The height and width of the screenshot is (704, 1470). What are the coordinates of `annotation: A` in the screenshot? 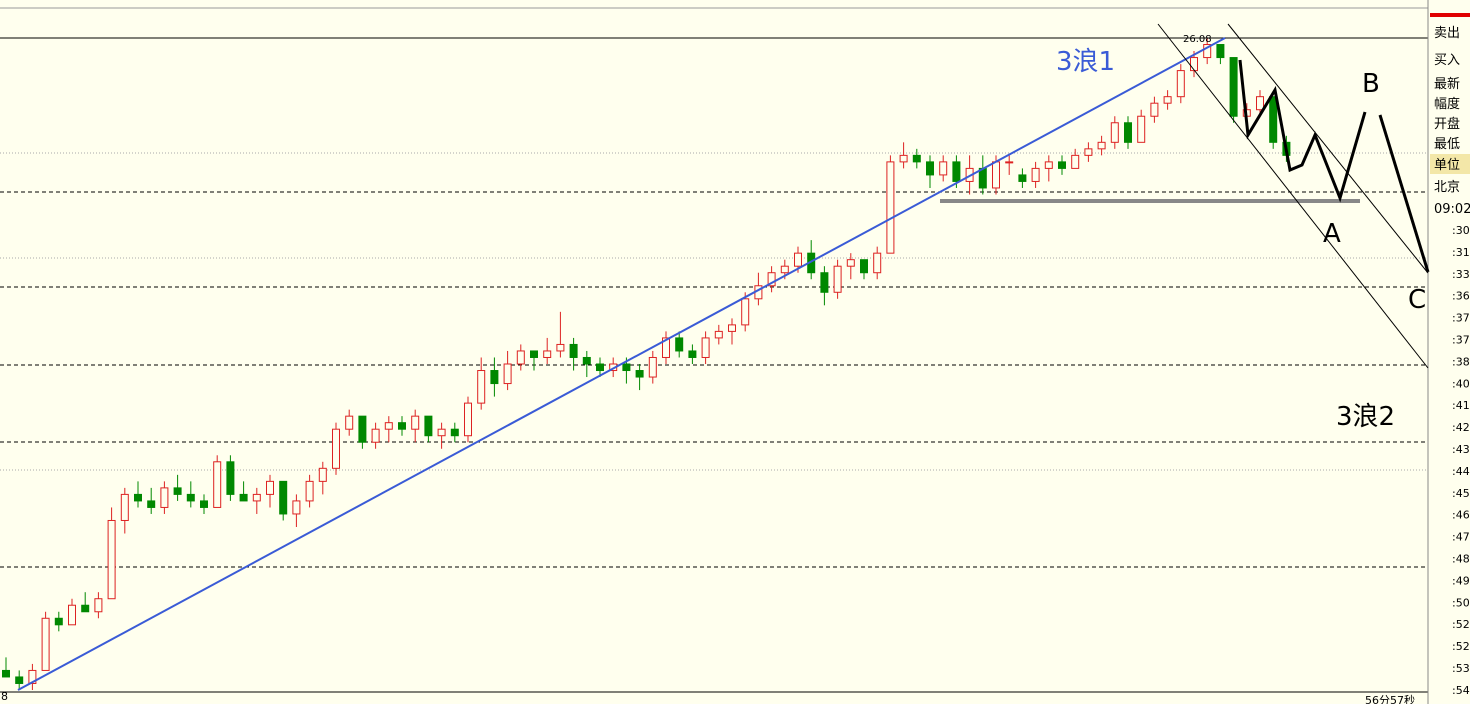 It's located at (1332, 234).